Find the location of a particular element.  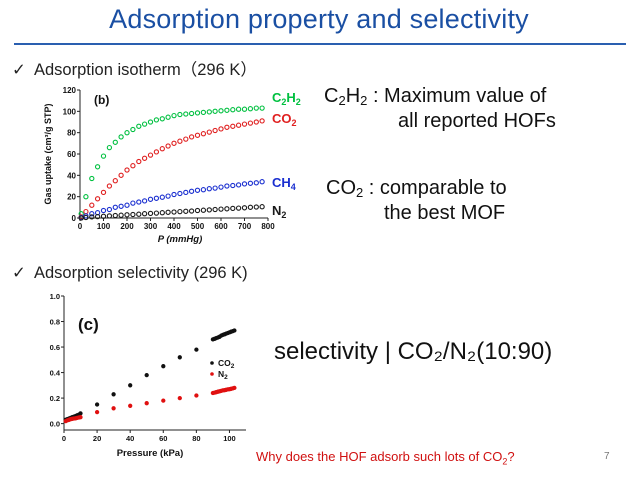

legend-marker-n2 is located at coordinates (212, 374).